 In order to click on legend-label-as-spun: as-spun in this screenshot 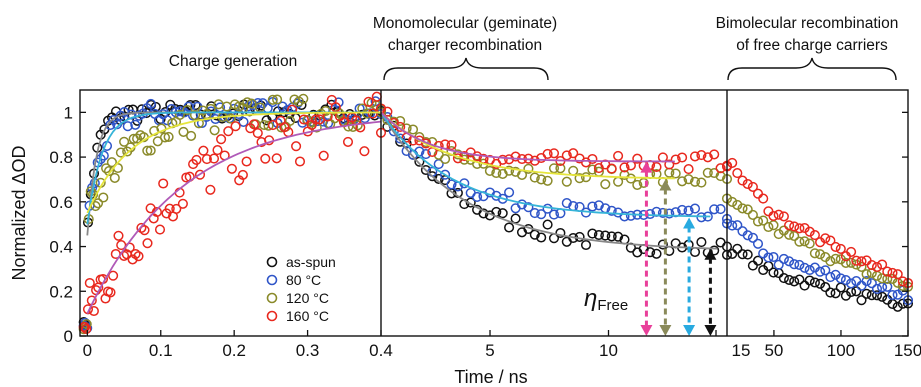, I will do `click(311, 262)`.